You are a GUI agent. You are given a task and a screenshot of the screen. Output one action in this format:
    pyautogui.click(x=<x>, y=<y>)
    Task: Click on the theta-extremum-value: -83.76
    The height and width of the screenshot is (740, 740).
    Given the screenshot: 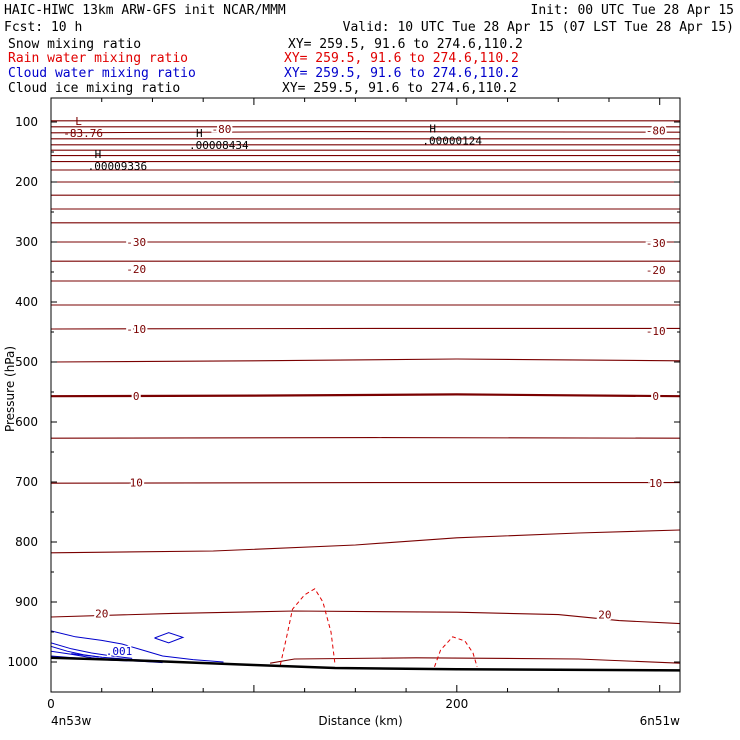 What is the action you would take?
    pyautogui.click(x=83, y=133)
    